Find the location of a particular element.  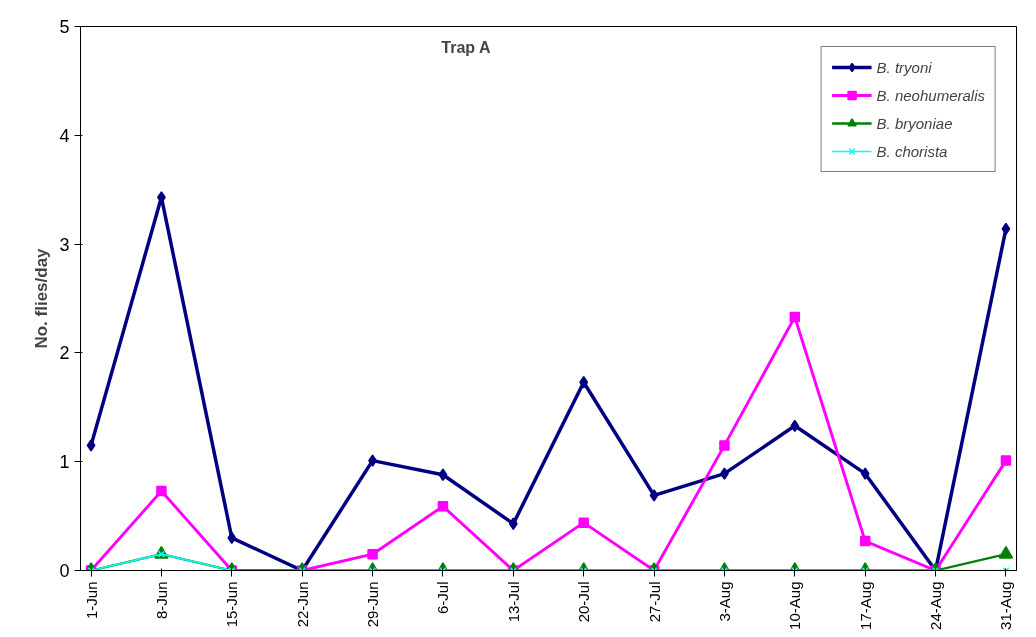

x-tick-label: 22-Jun is located at coordinates (302, 604).